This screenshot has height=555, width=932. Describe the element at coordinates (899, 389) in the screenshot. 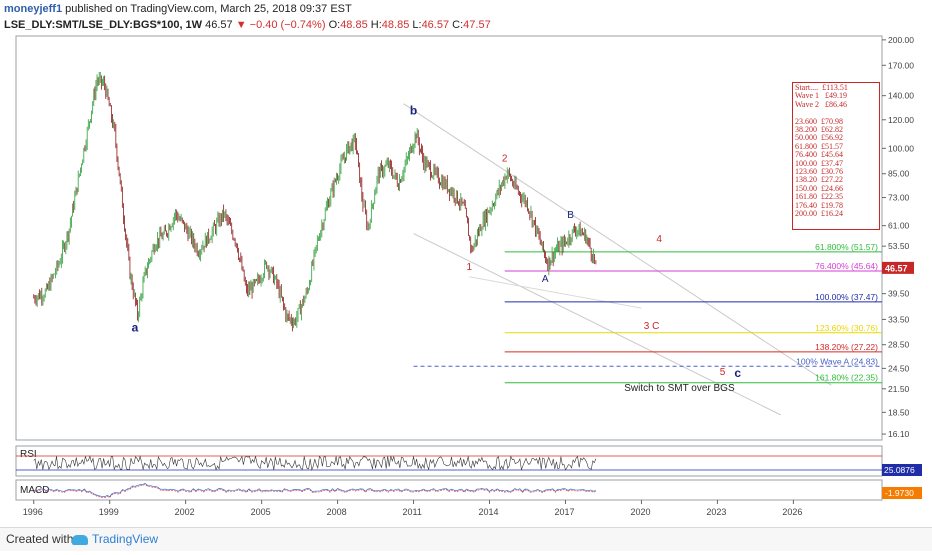

I see `price-tick-label: 21.50` at that location.